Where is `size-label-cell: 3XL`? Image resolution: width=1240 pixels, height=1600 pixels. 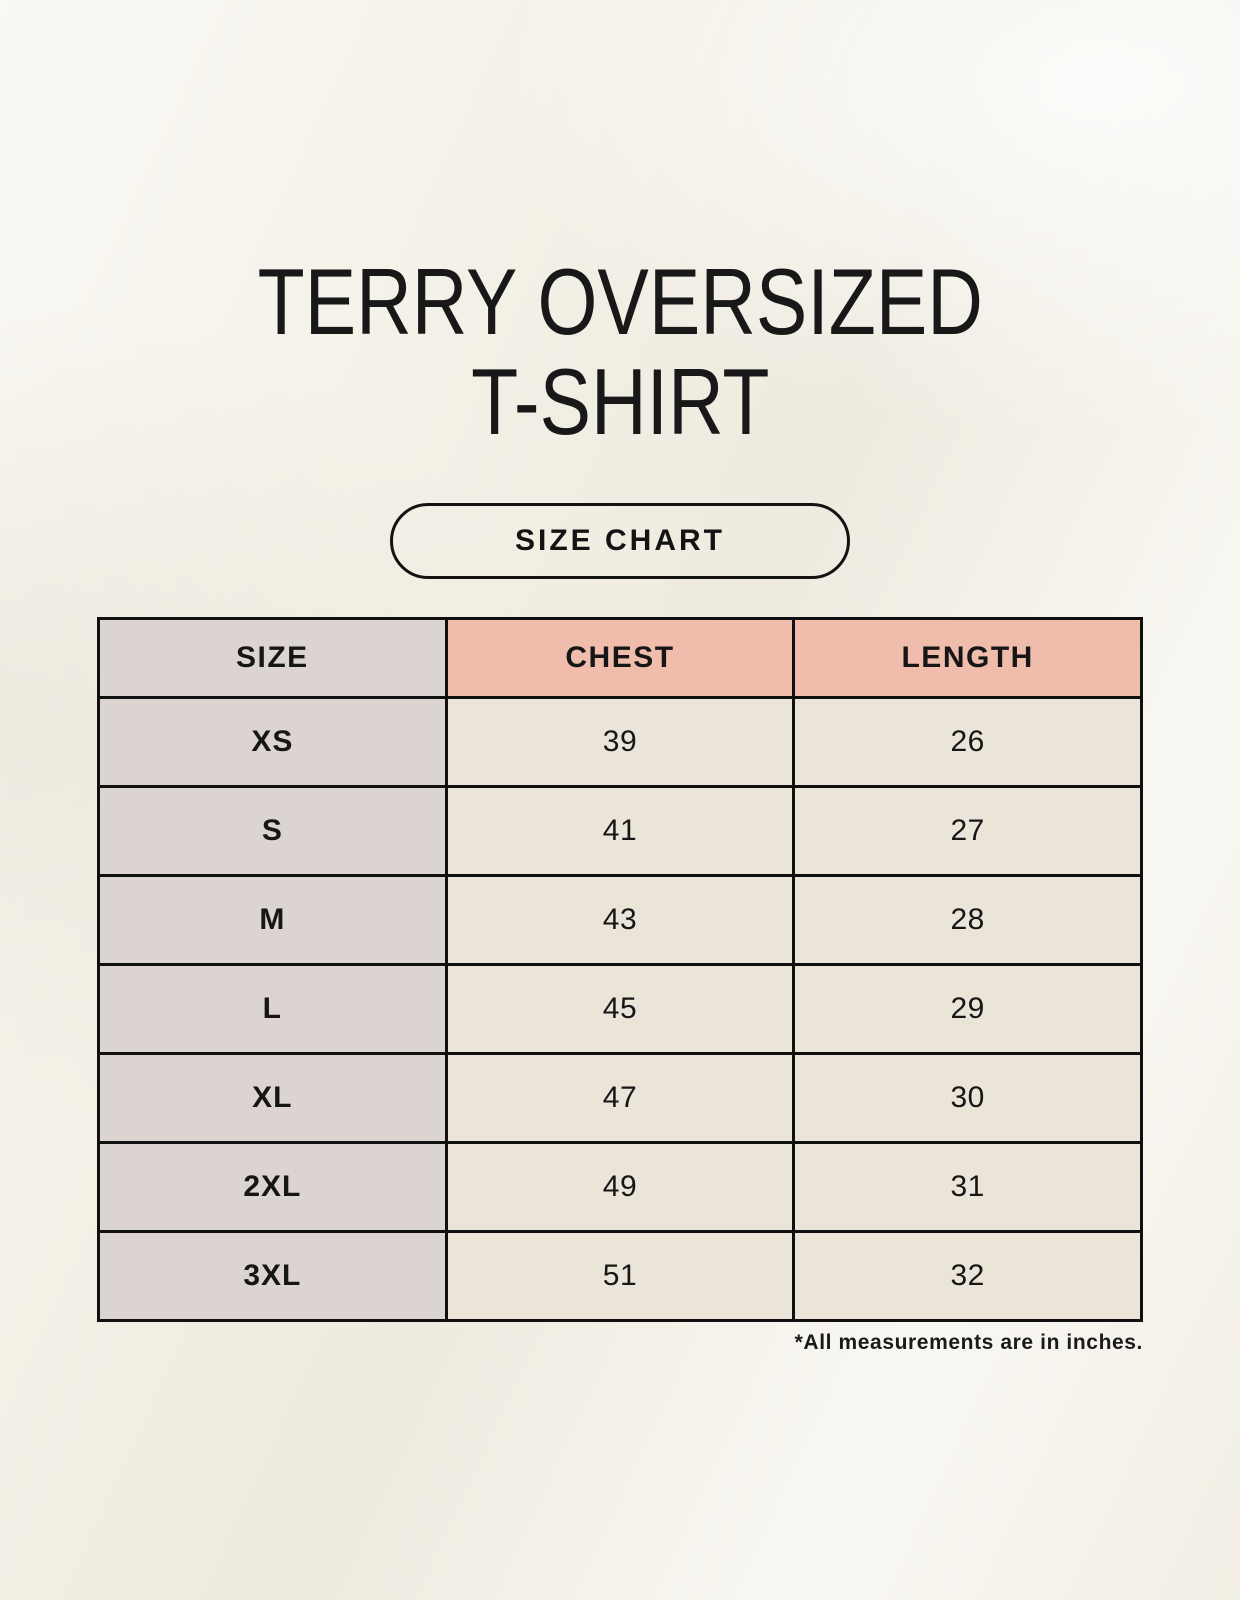 size-label-cell: 3XL is located at coordinates (272, 1276).